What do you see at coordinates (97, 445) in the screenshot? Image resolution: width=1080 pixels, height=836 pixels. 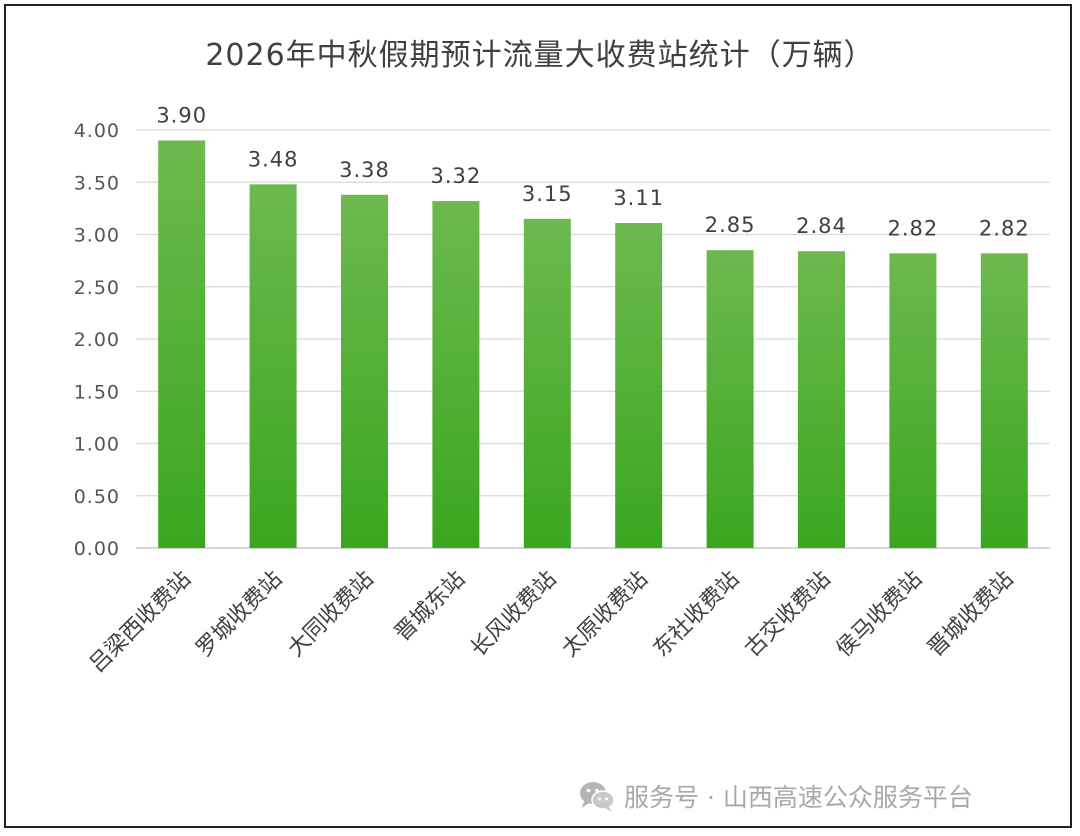 I see `y-tick-label: 1.00` at bounding box center [97, 445].